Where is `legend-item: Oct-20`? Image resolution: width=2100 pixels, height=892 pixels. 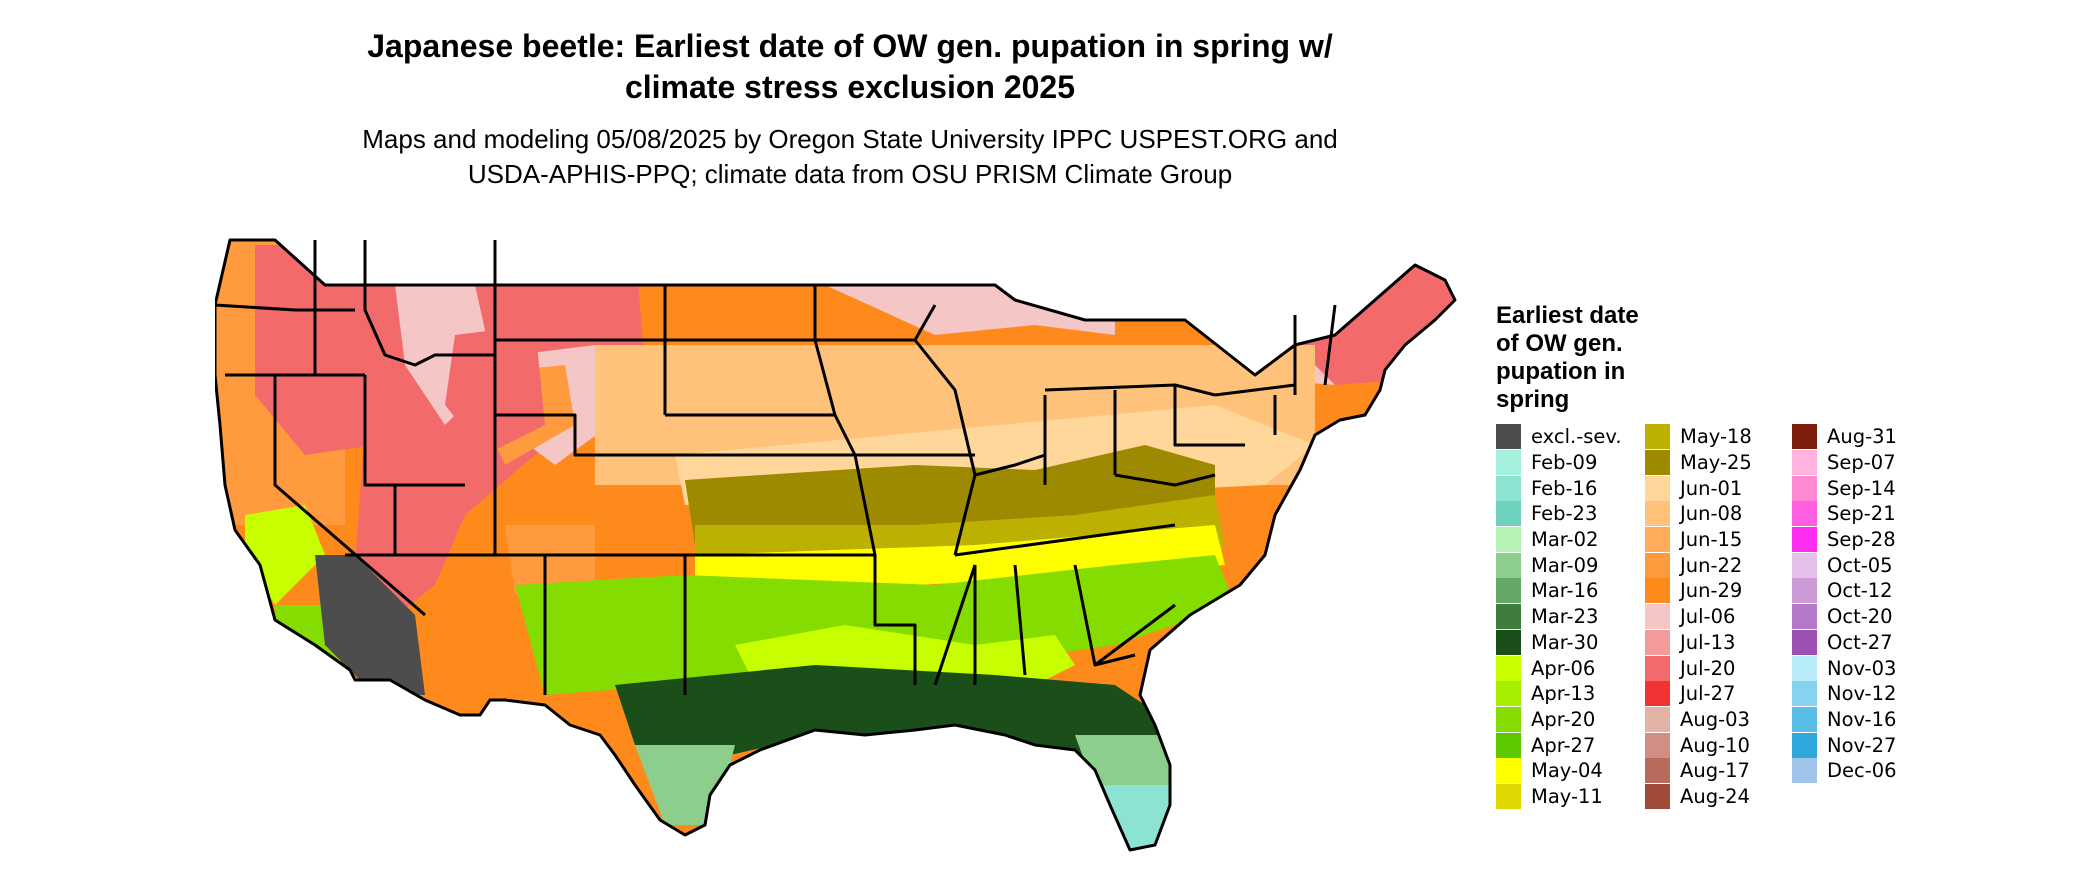
legend-item: Oct-20 is located at coordinates (1844, 617).